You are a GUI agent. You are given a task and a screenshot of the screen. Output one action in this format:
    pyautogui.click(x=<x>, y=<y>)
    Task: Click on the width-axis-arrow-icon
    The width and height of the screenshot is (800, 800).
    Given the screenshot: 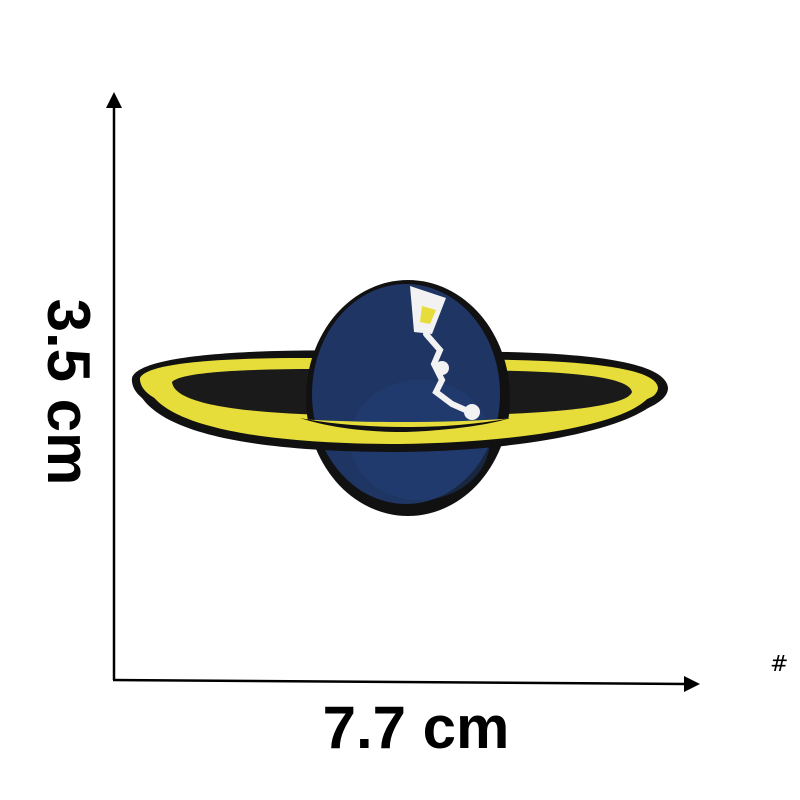 What is the action you would take?
    pyautogui.click(x=692, y=684)
    